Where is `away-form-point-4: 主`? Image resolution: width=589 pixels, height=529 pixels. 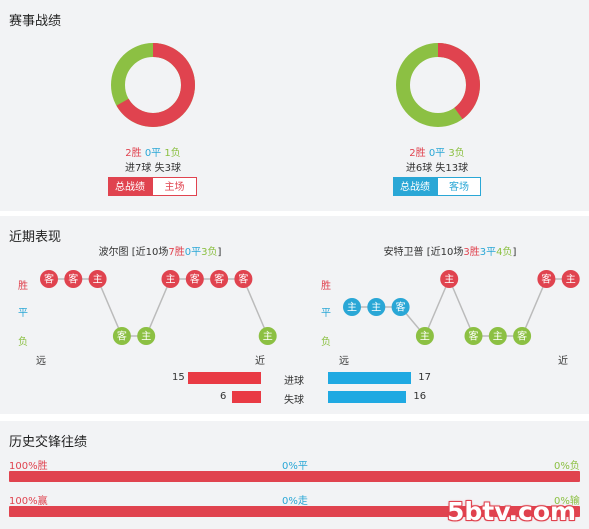
away-form-point-4: 主 is located at coordinates (424, 336).